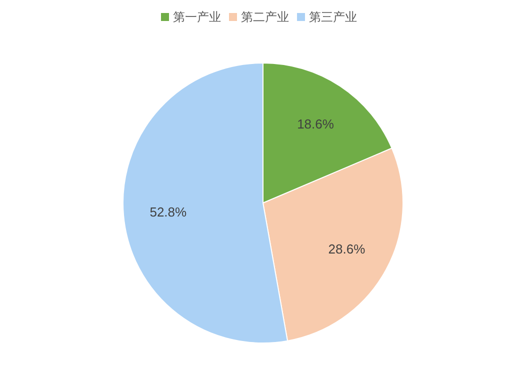  What do you see at coordinates (347, 248) in the screenshot?
I see `data-label: 28.6%` at bounding box center [347, 248].